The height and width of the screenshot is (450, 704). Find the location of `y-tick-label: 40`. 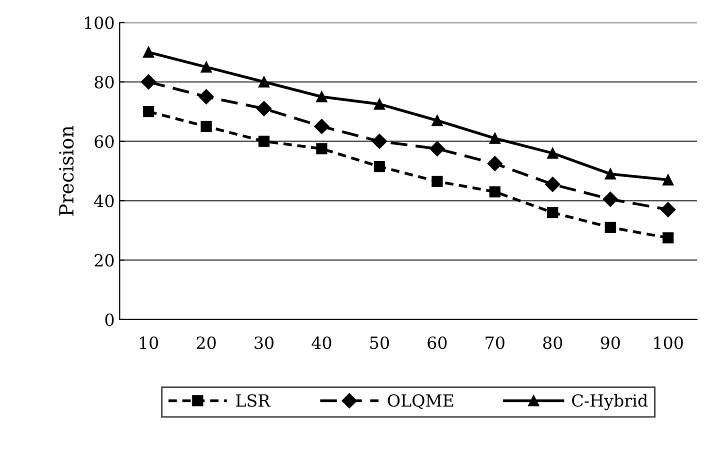

y-tick-label: 40 is located at coordinates (104, 201).